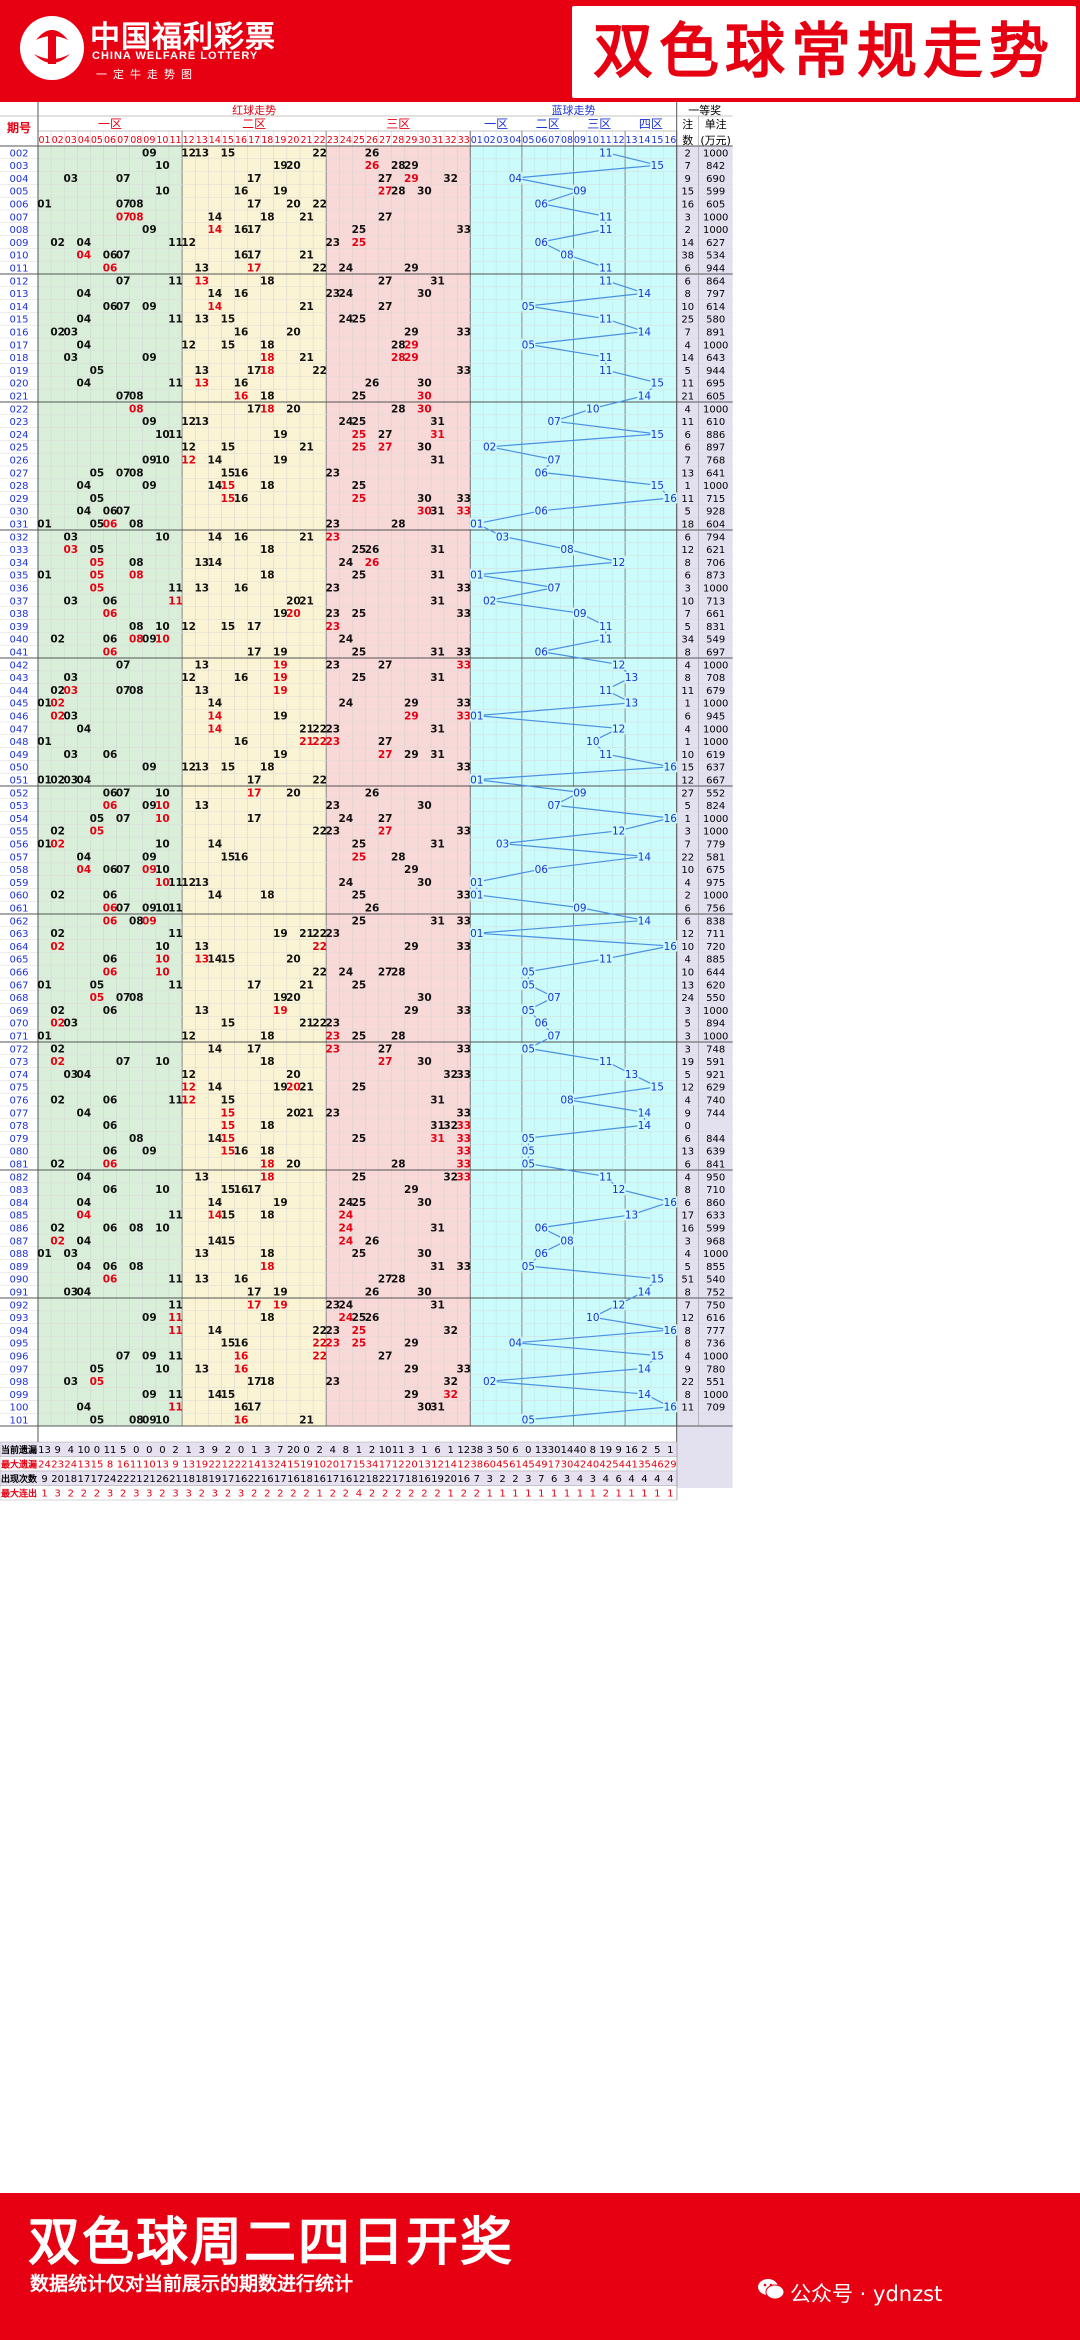 Image resolution: width=1080 pixels, height=2340 pixels. What do you see at coordinates (254, 1408) in the screenshot?
I see `red-ball: 17` at bounding box center [254, 1408].